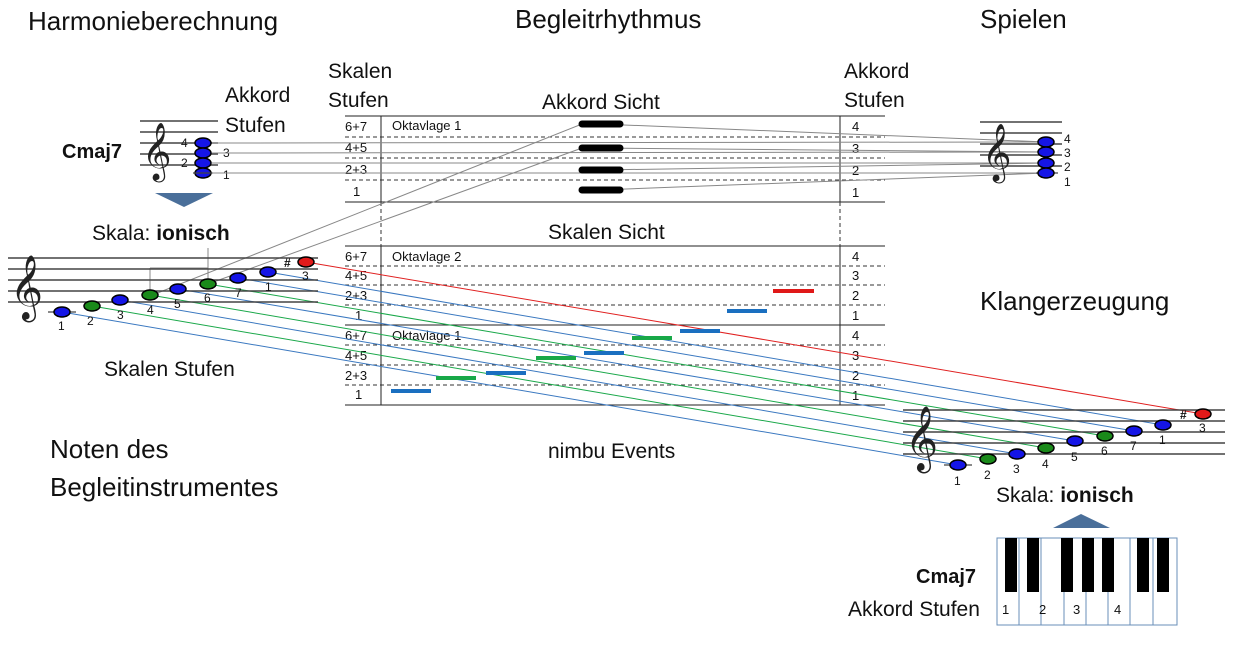 The height and width of the screenshot is (645, 1239). I want to click on chord-degree-right-2: 2, so click(1067, 167).